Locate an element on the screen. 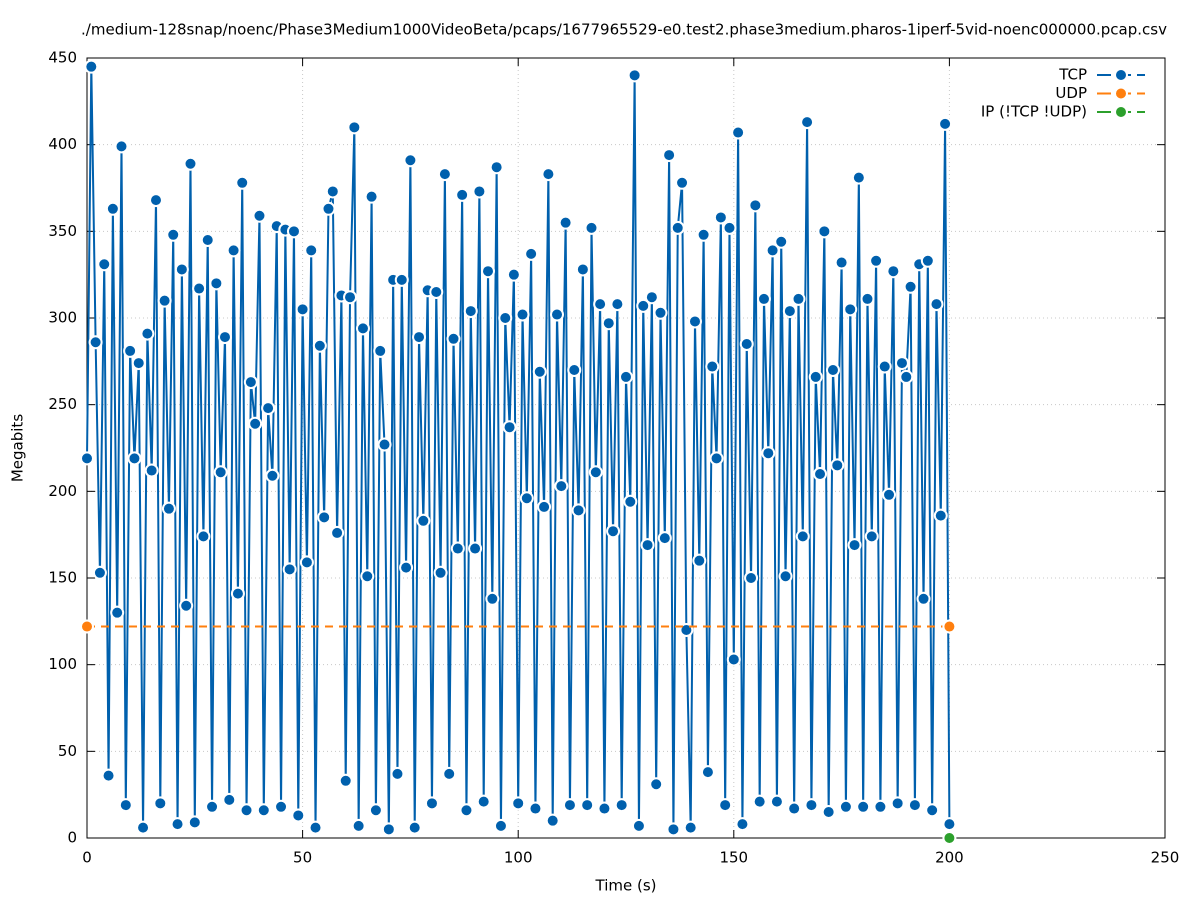  y-axis-label: Megabits is located at coordinates (18, 448).